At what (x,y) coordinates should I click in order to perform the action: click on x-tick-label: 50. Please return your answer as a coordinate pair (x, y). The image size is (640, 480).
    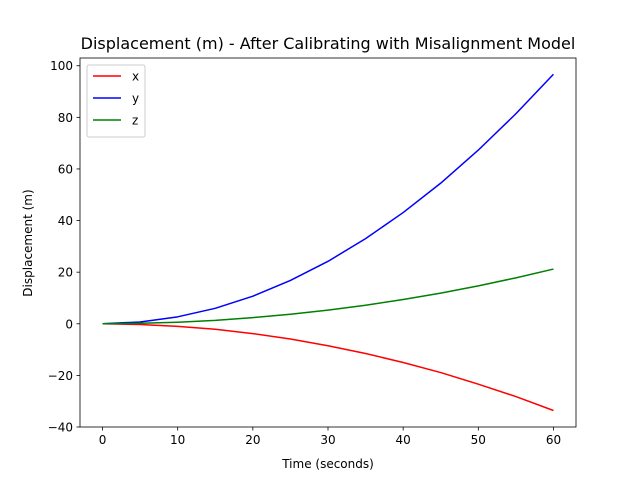
    Looking at the image, I should click on (478, 440).